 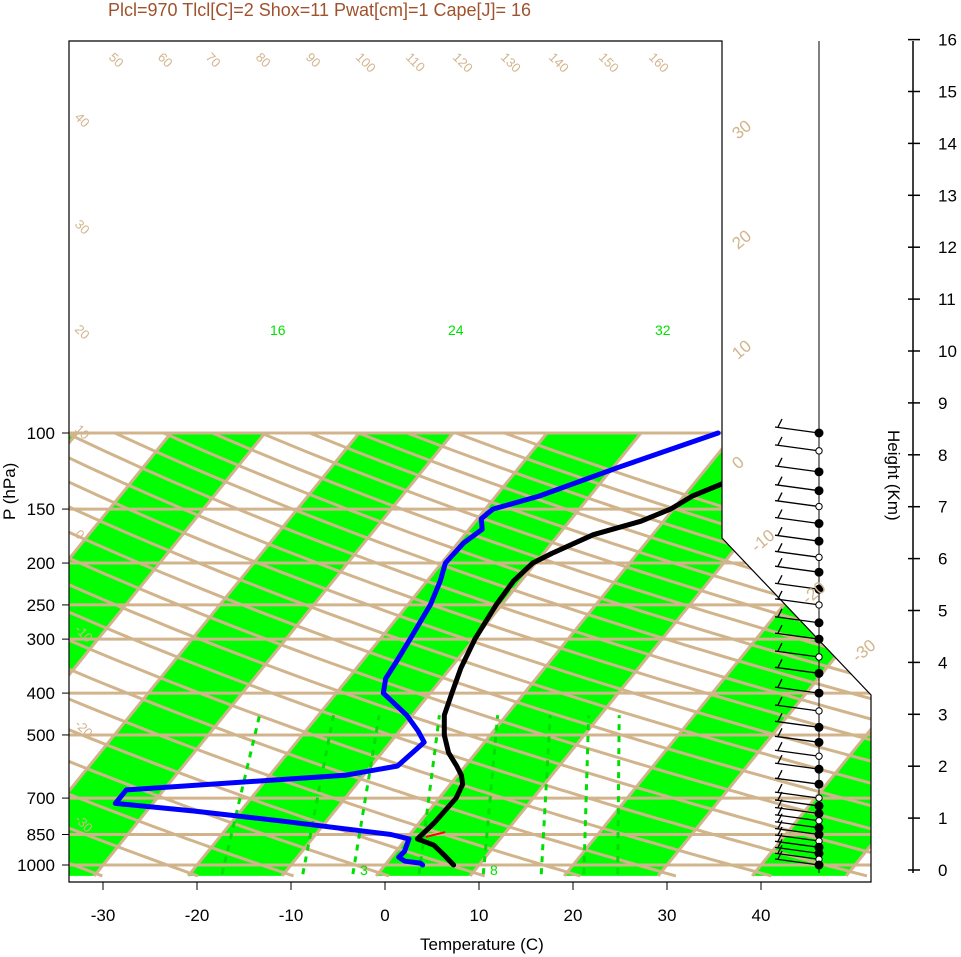 I want to click on y-tick-label: 250, so click(x=41, y=605).